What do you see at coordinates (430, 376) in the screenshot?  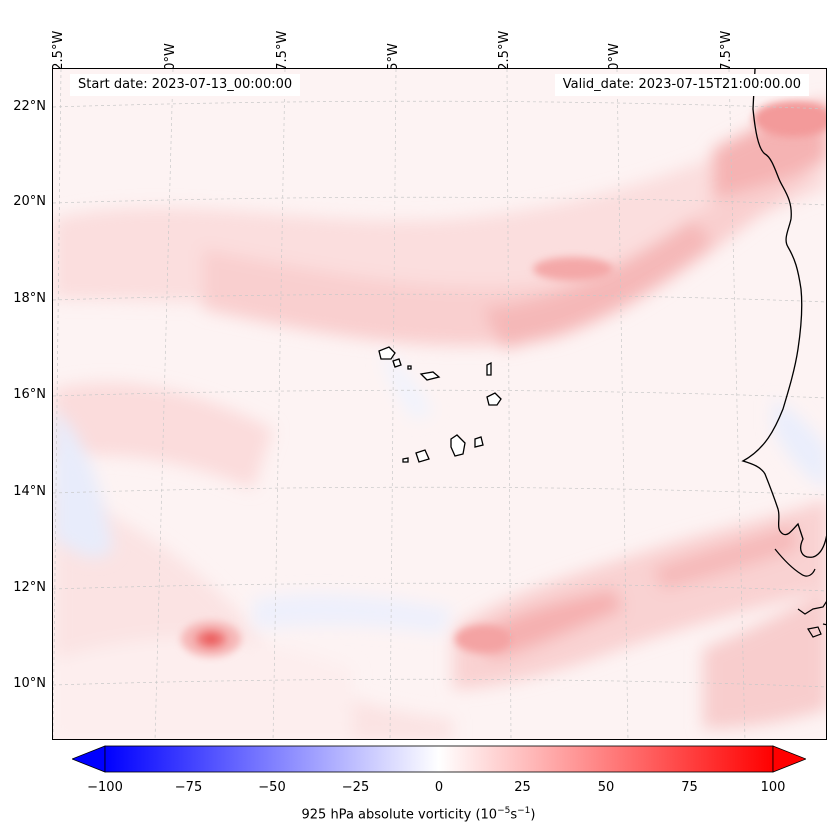 I see `island-sao-nicolau` at bounding box center [430, 376].